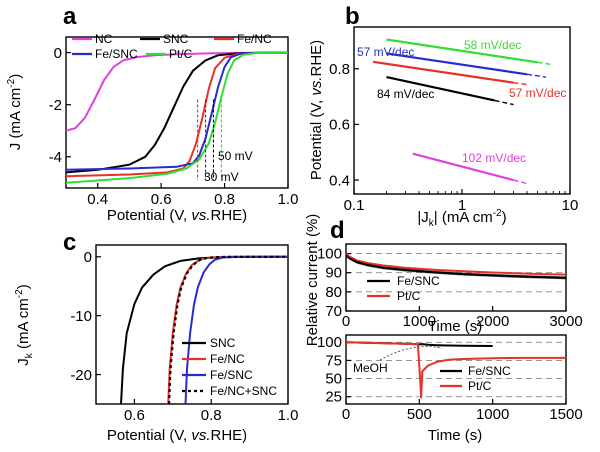 The image size is (600, 452). What do you see at coordinates (312, 280) in the screenshot?
I see `y-axis-title: Relative current (%)` at bounding box center [312, 280].